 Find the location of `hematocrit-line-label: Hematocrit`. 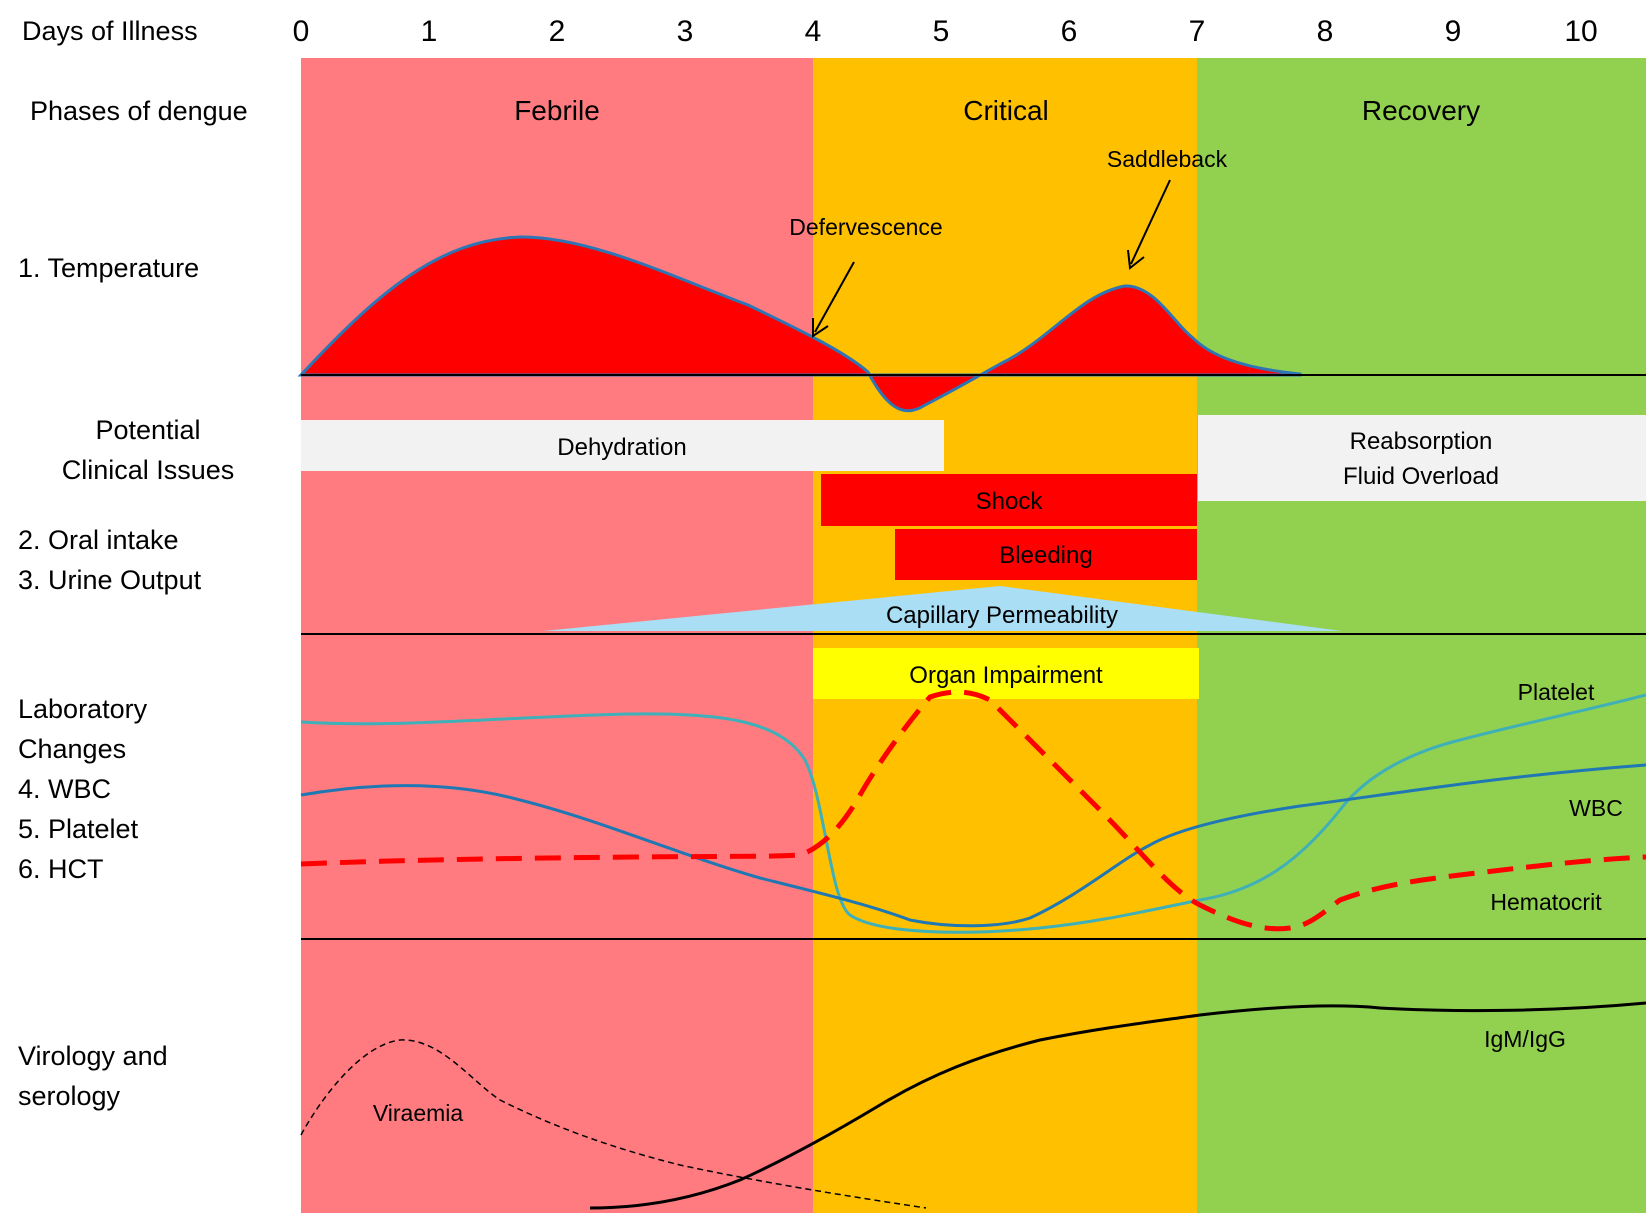

hematocrit-line-label: Hematocrit is located at coordinates (1546, 902).